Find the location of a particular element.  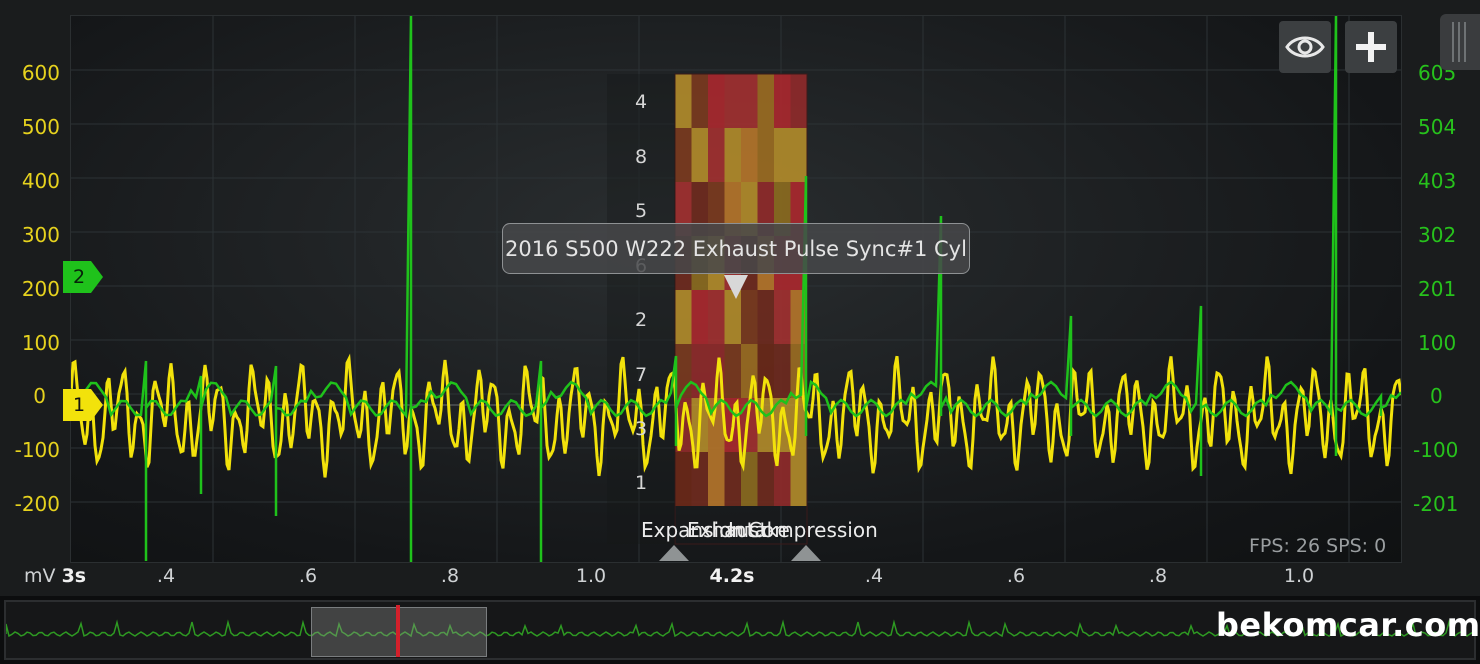

right-tick: 302 is located at coordinates (1437, 235).